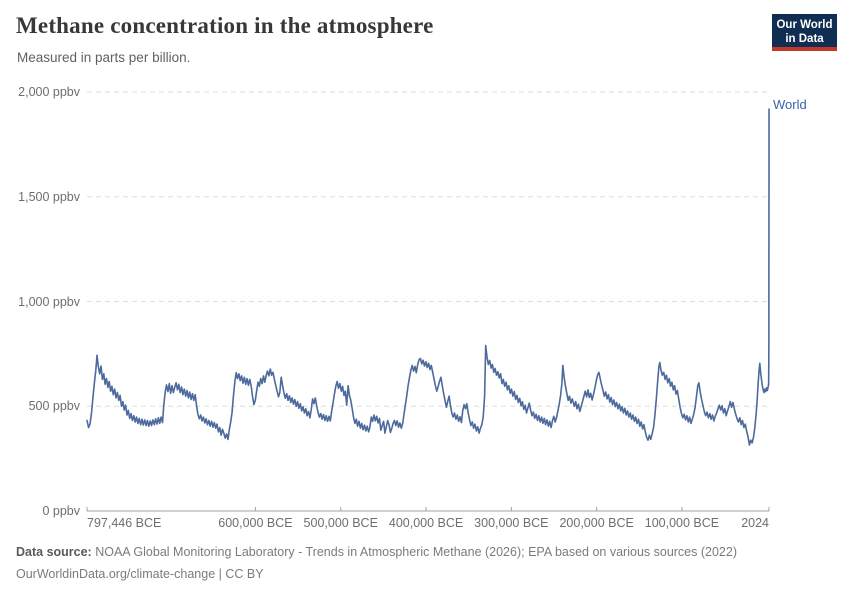 The width and height of the screenshot is (850, 600). What do you see at coordinates (790, 104) in the screenshot?
I see `series-label-world: World` at bounding box center [790, 104].